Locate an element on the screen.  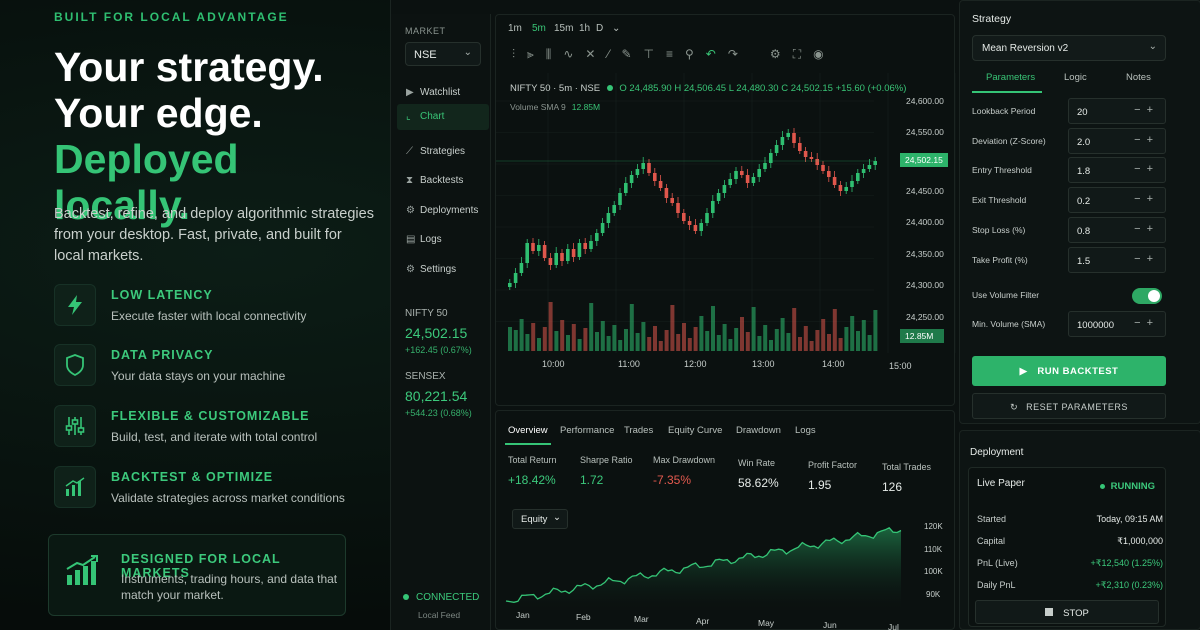
volume-filter-label: Use Volume Filter is located at coordinates (1006, 295).